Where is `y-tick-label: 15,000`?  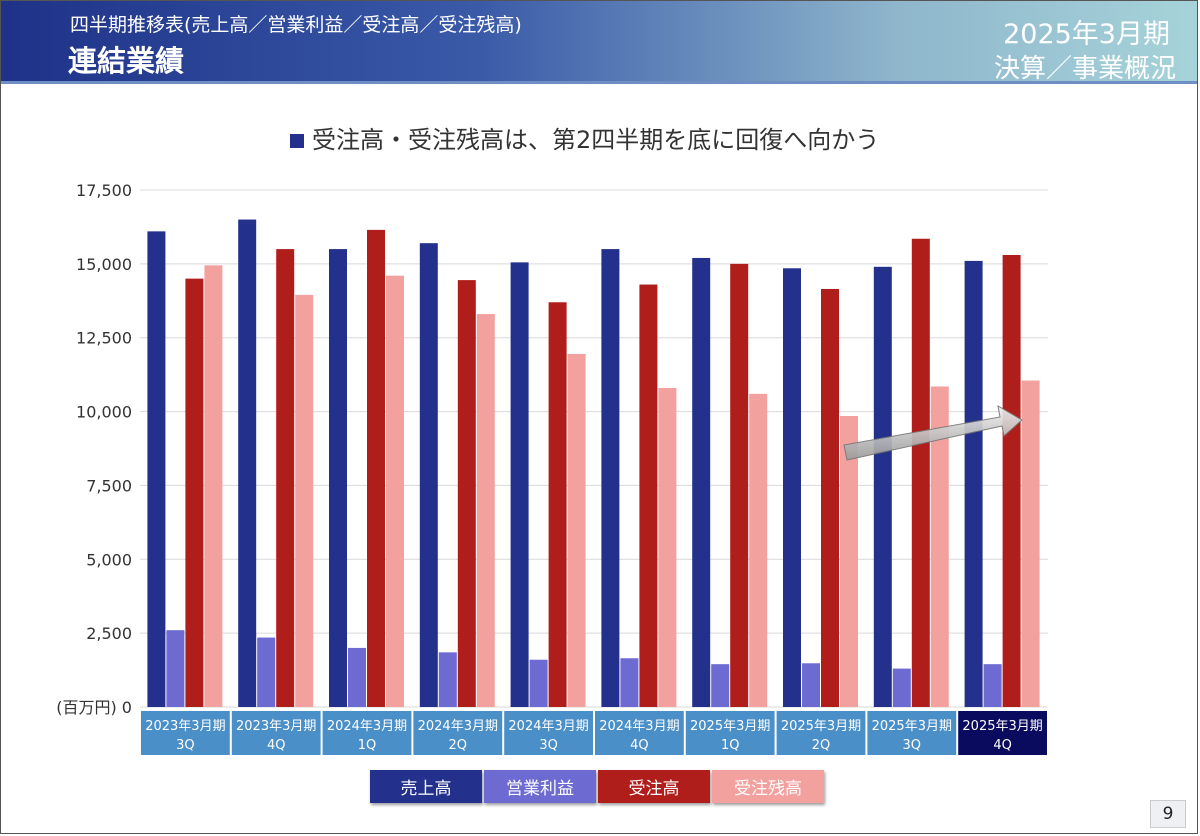
y-tick-label: 15,000 is located at coordinates (104, 264).